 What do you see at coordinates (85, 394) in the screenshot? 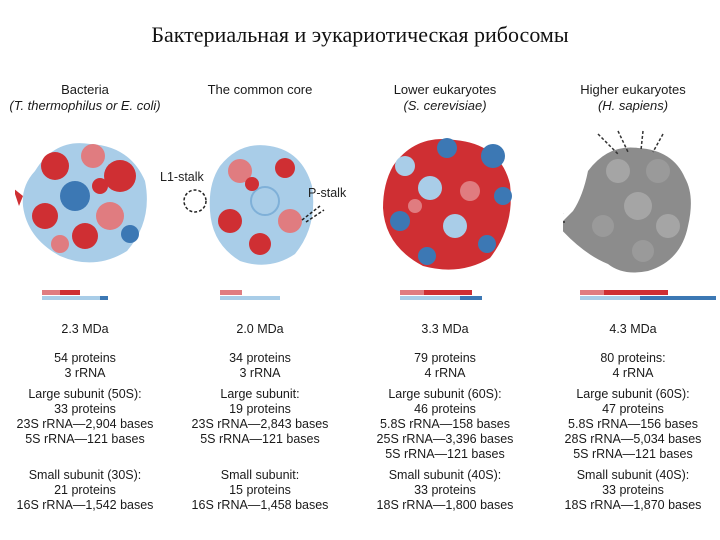
I see `large-subunit-line: Large subunit (50S):` at bounding box center [85, 394].